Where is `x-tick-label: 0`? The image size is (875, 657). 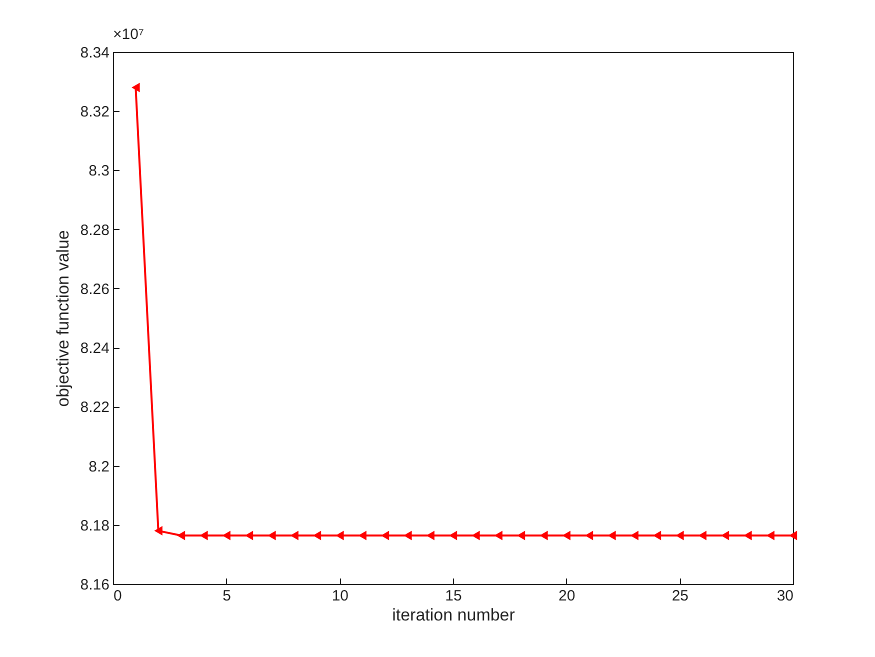
x-tick-label: 0 is located at coordinates (118, 596).